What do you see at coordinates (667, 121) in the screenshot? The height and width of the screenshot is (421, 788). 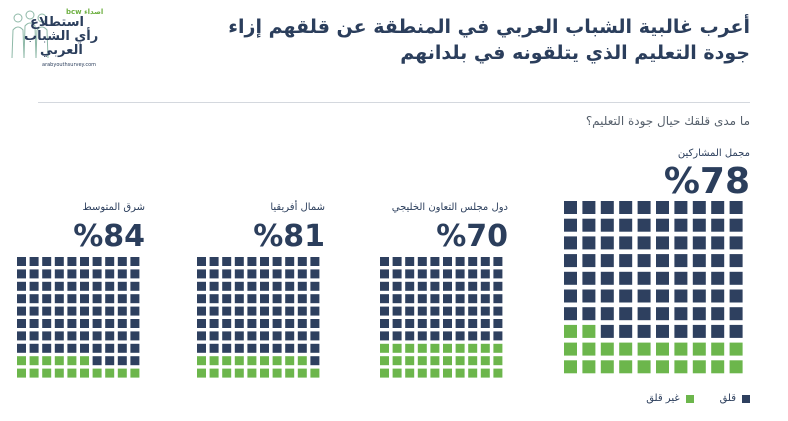 I see `question-text: ما مدى قلقك حيال جودة التعليم؟` at bounding box center [667, 121].